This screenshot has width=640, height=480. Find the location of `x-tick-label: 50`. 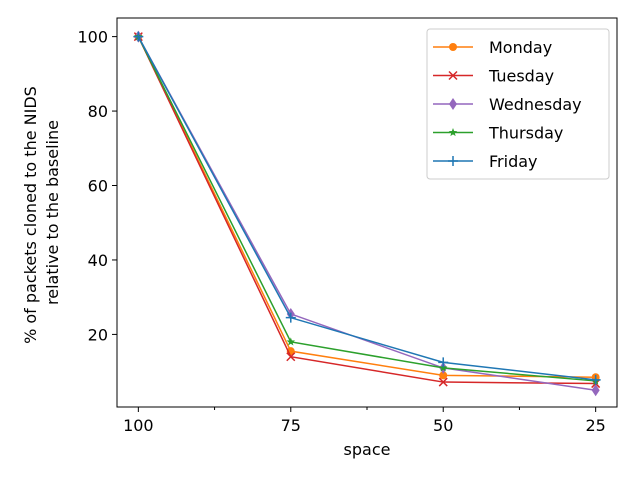

x-tick-label: 50 is located at coordinates (443, 425).